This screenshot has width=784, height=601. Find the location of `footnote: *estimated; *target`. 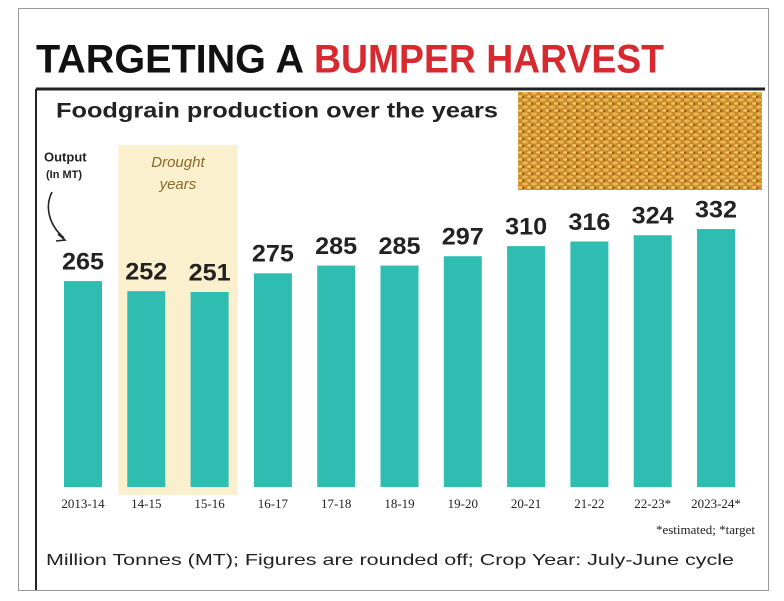

footnote: *estimated; *target is located at coordinates (705, 529).